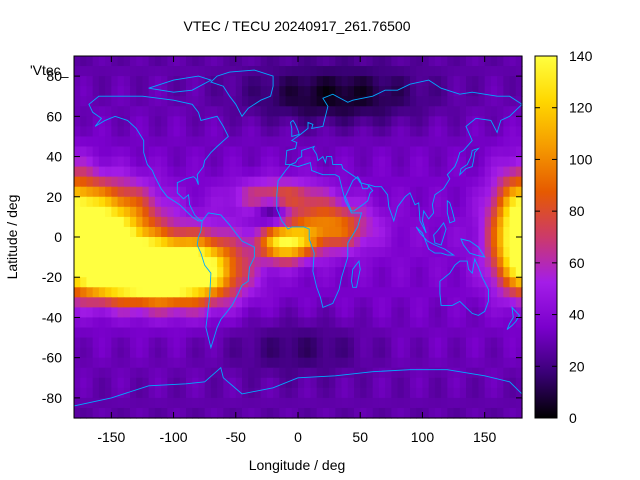 The image size is (640, 480). Describe the element at coordinates (298, 437) in the screenshot. I see `x-tick-label: 0` at that location.